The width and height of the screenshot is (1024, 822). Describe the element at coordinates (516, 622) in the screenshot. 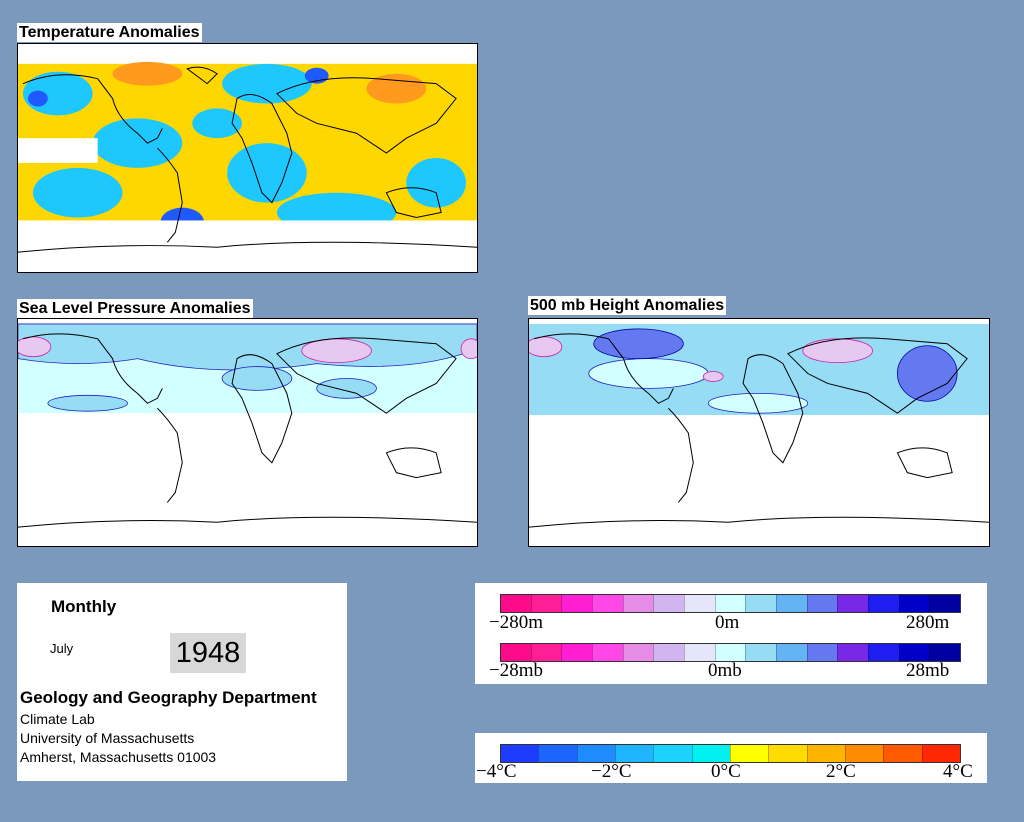

I see `height-label-min: −280m` at that location.